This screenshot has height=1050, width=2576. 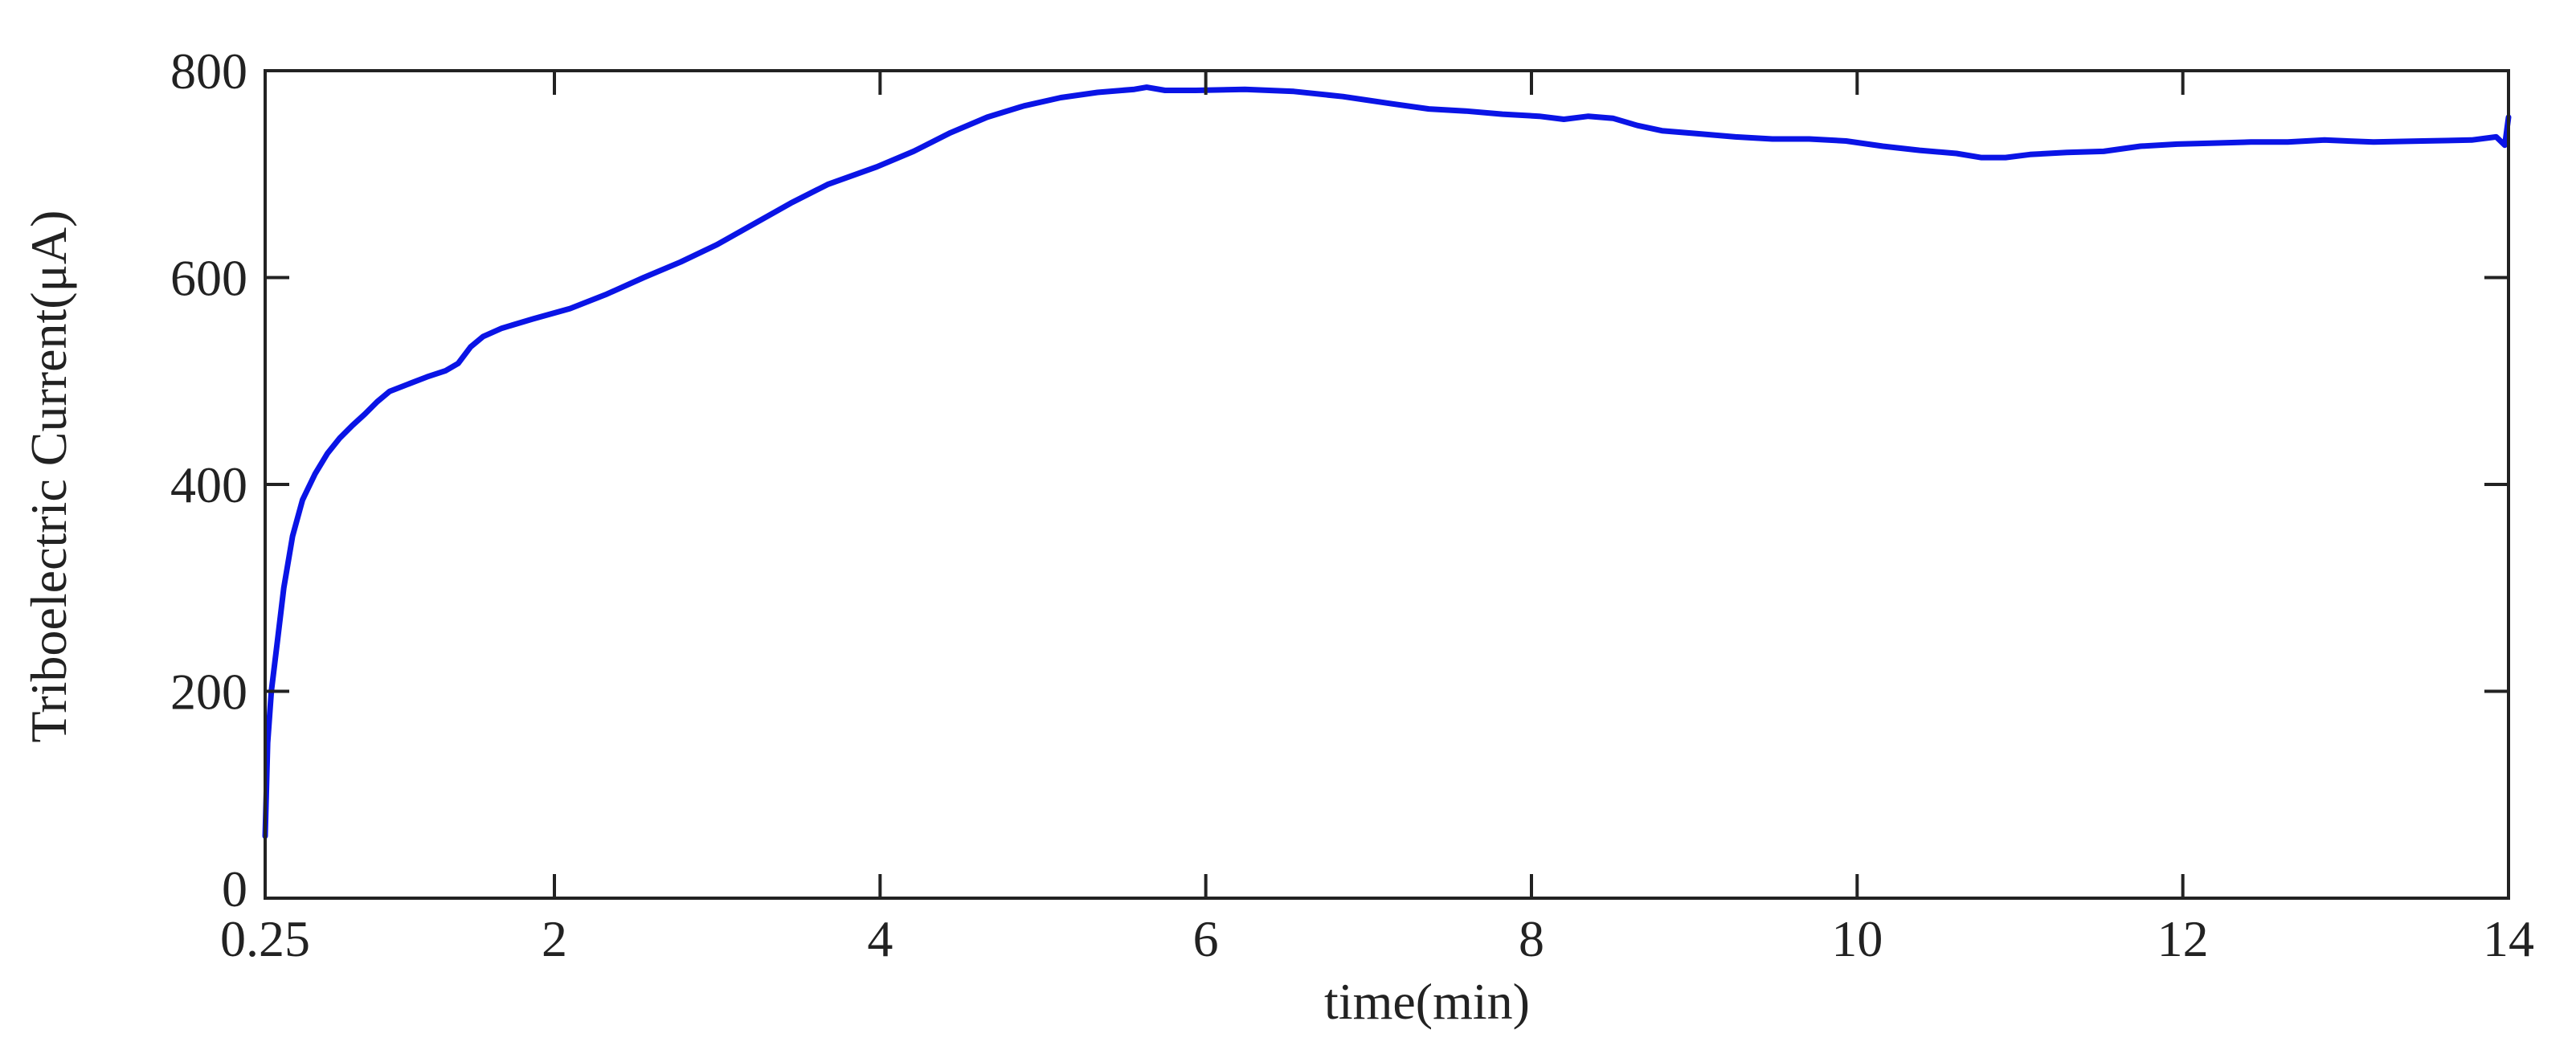 I want to click on x-tick-label-7: 14, so click(x=2508, y=938).